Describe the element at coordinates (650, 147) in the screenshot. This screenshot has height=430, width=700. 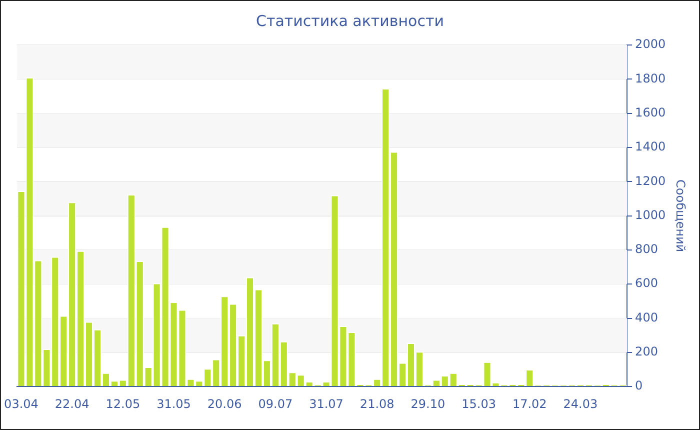
I see `y-tick-label: 1400` at that location.